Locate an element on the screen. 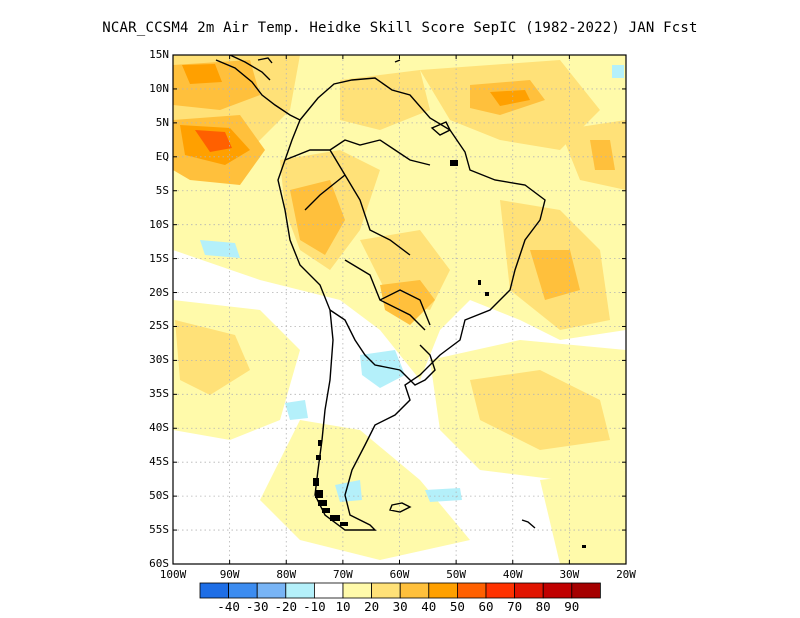  lat-tick-label: 55S is located at coordinates (159, 530).